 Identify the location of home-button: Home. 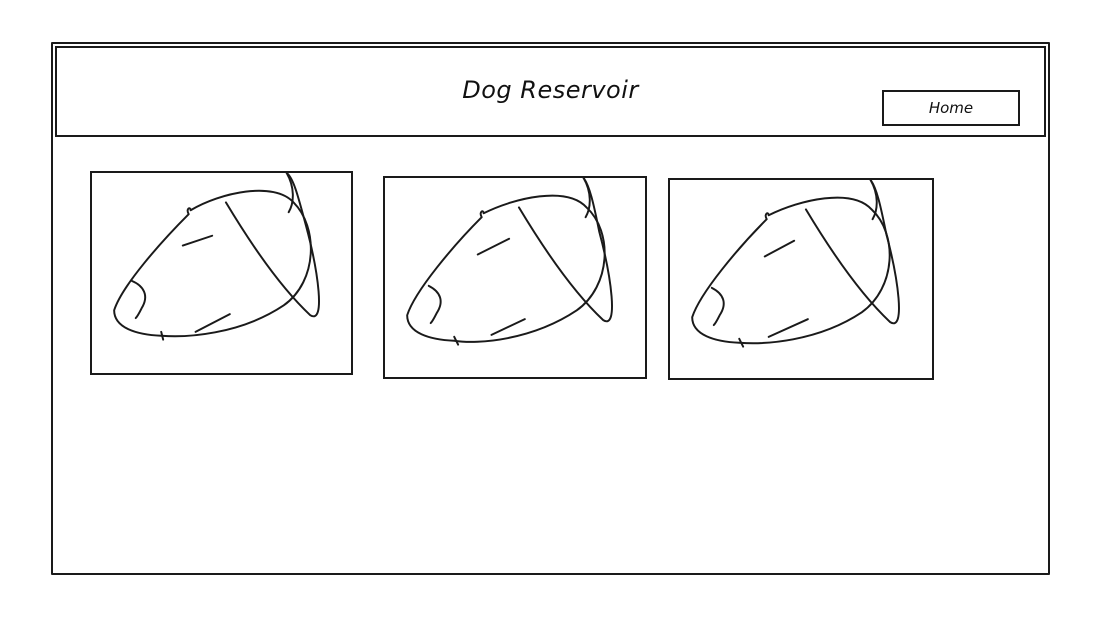
(951, 108).